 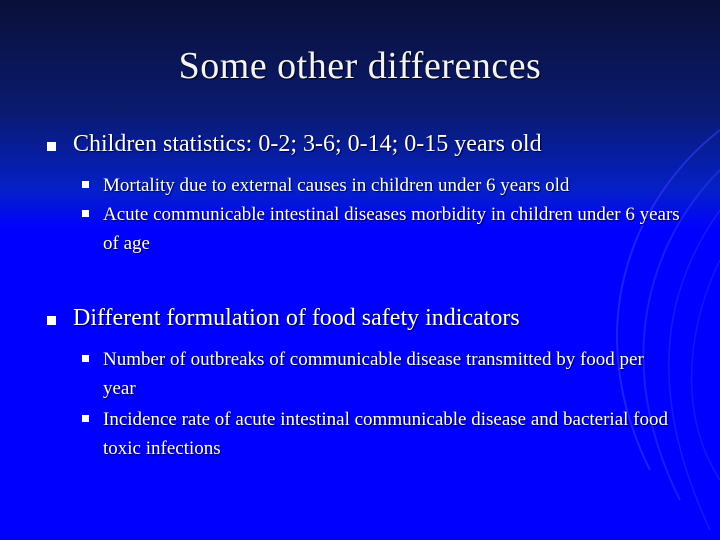 What do you see at coordinates (668, 330) in the screenshot?
I see `decorative-swirl` at bounding box center [668, 330].